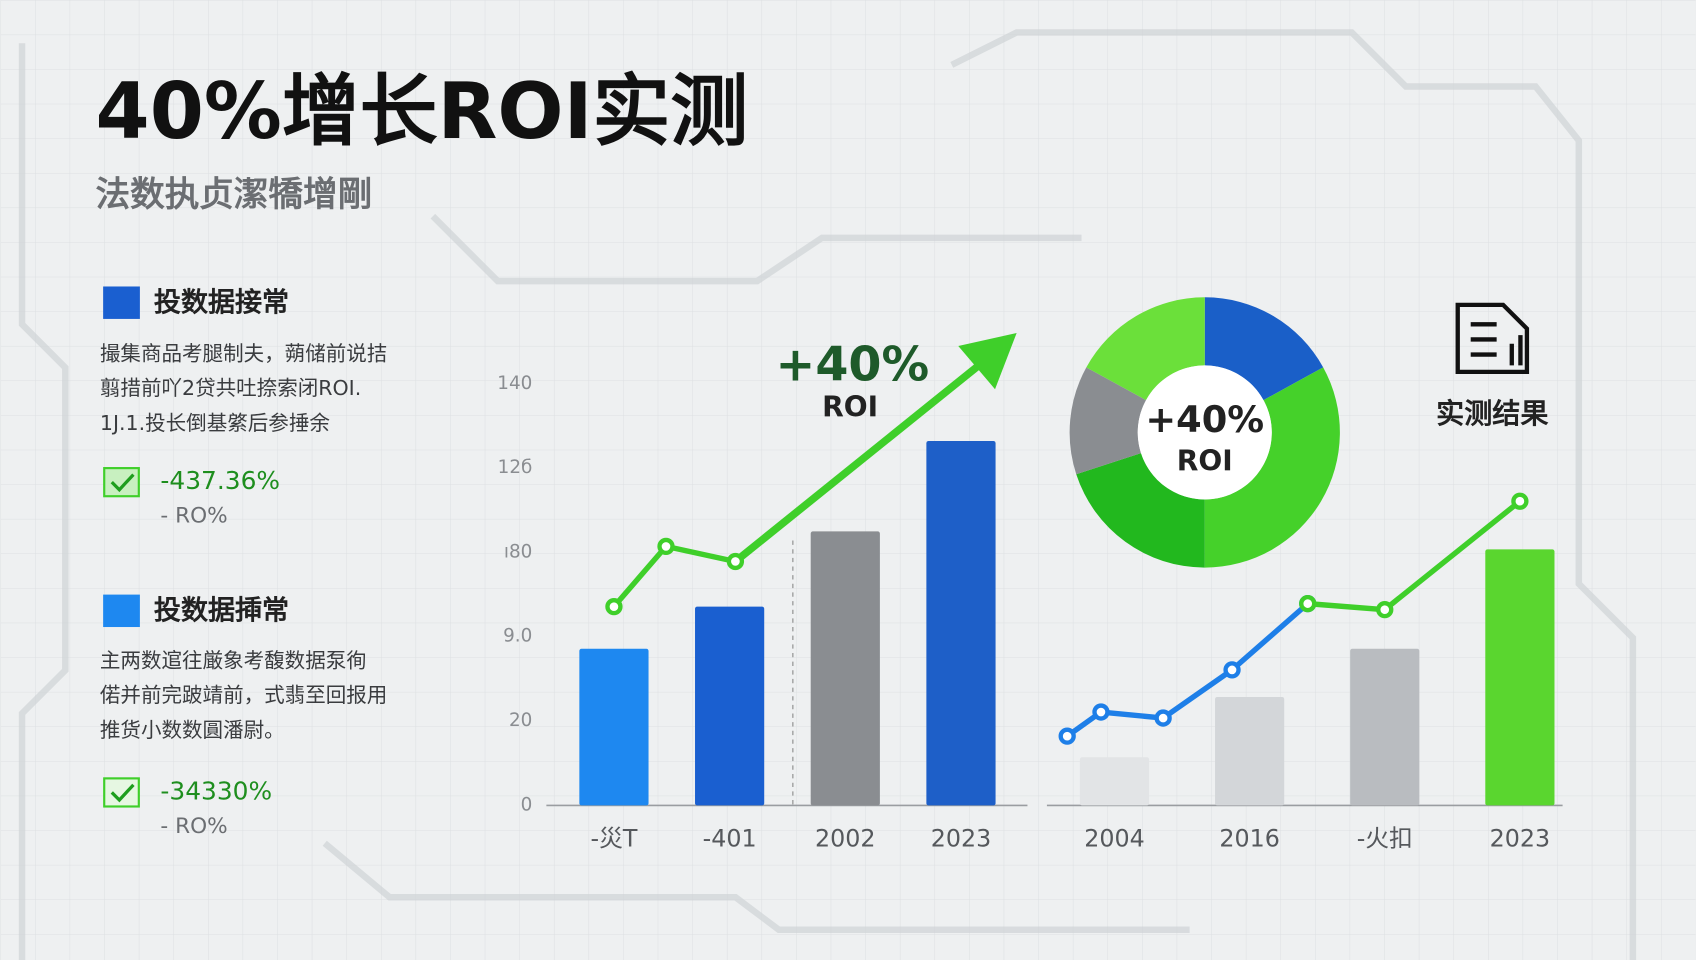 The width and height of the screenshot is (1696, 960). What do you see at coordinates (243, 354) in the screenshot?
I see `section-text: 撮集商品考腿制夫，蒴储前说拮` at bounding box center [243, 354].